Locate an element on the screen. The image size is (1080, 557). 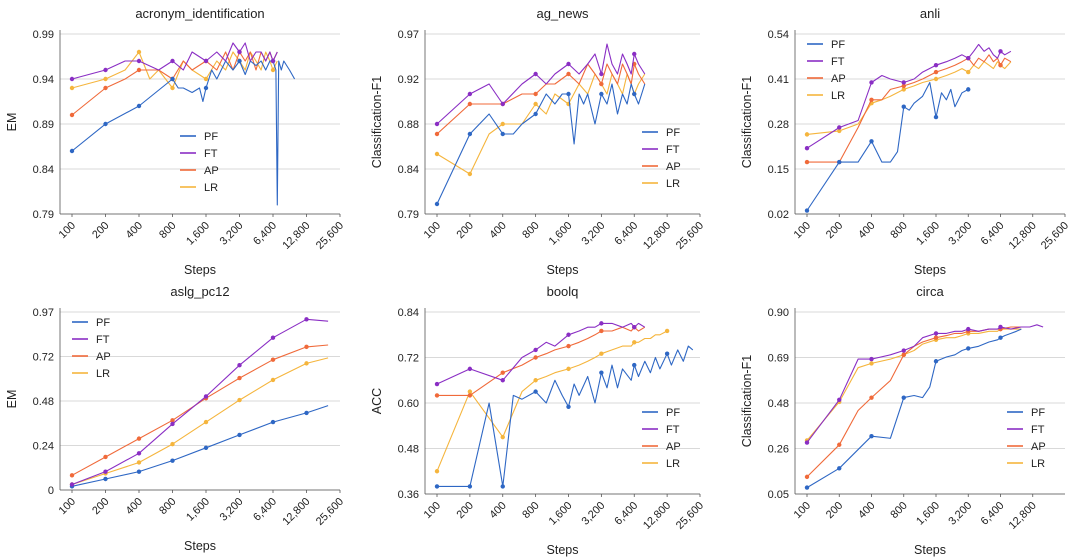
legend-label-lr: LR is located at coordinates (673, 464).